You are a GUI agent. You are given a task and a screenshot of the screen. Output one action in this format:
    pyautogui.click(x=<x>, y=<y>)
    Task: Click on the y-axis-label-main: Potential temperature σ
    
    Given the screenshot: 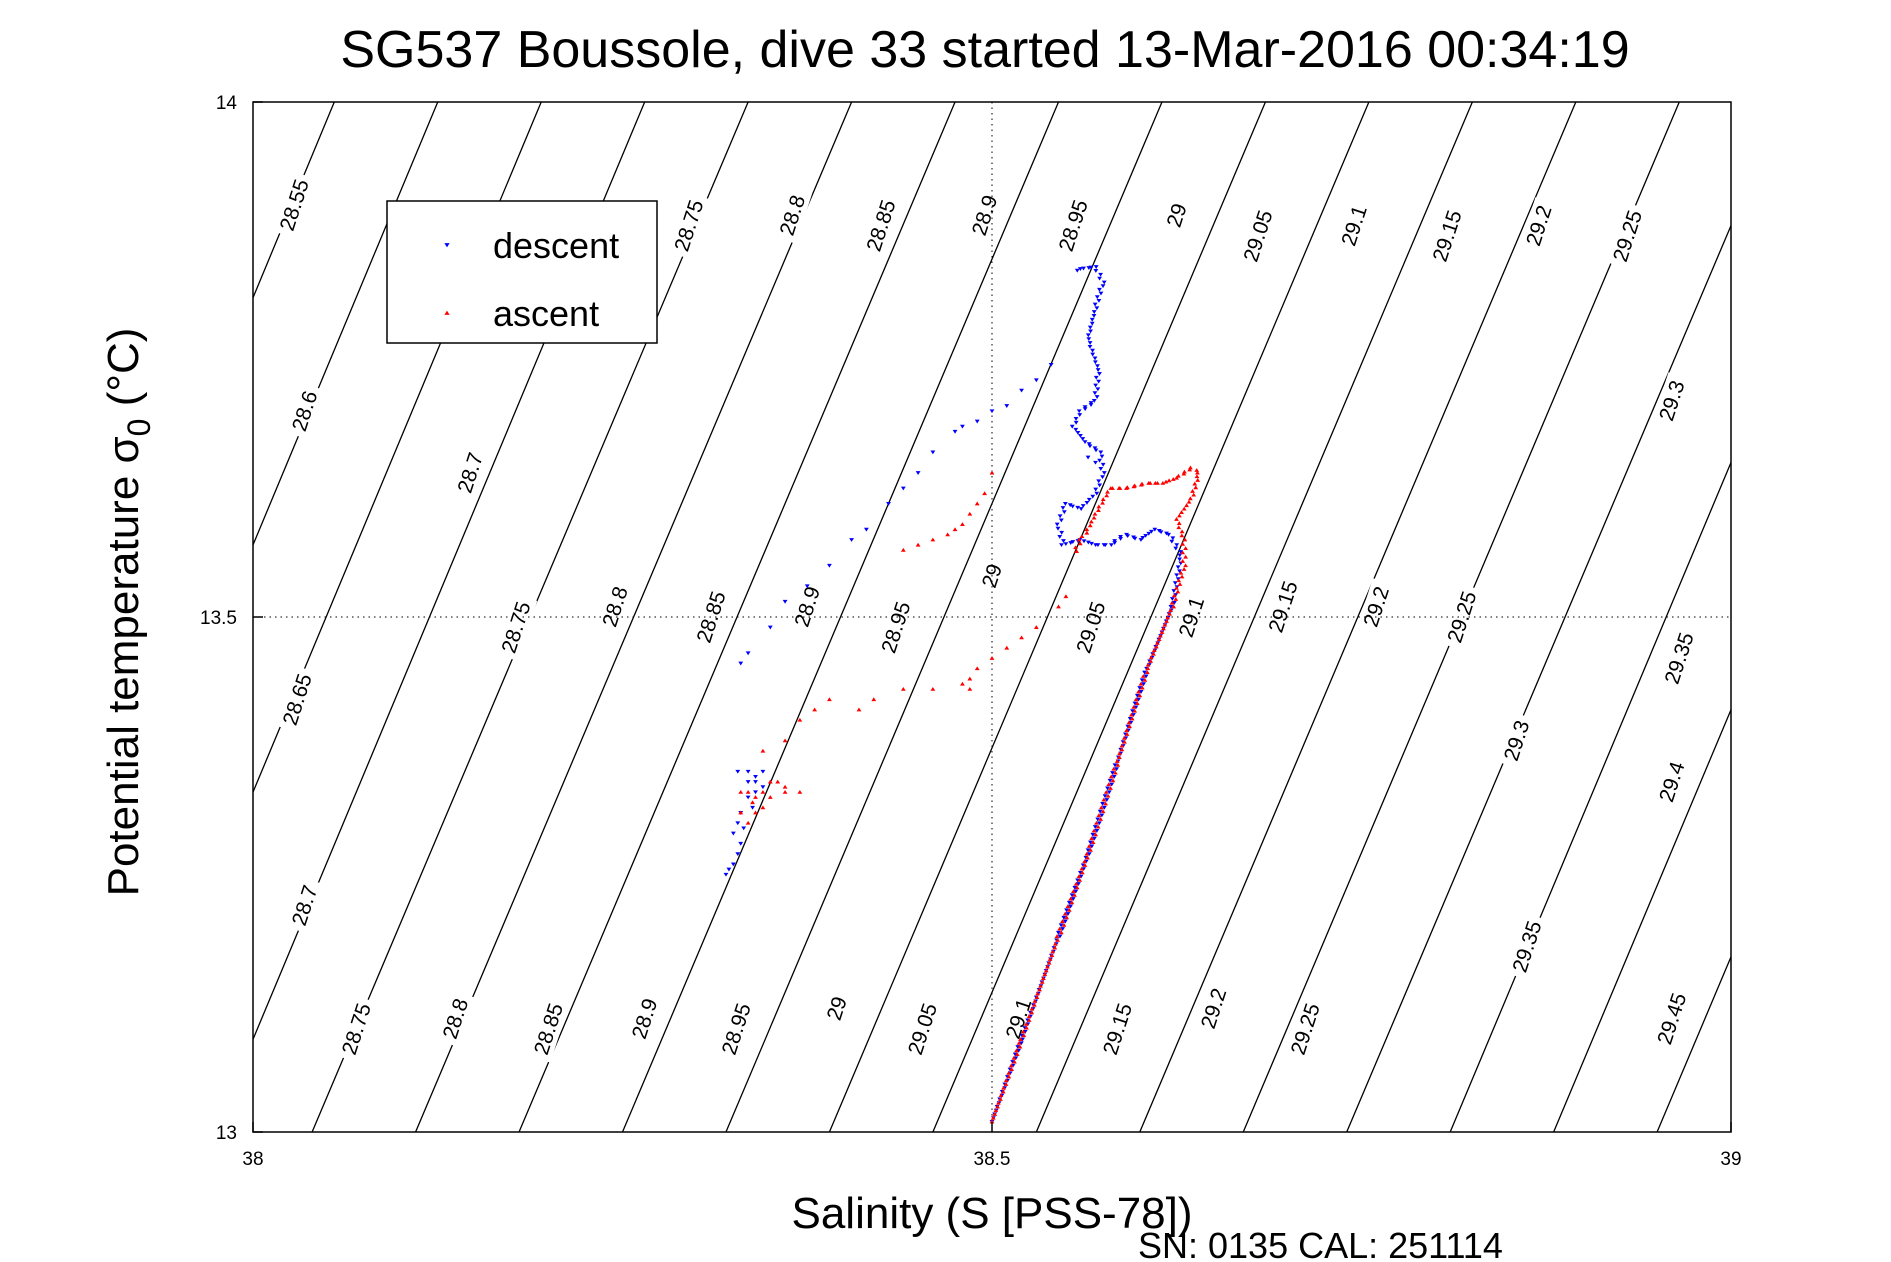 What is the action you would take?
    pyautogui.click(x=123, y=666)
    